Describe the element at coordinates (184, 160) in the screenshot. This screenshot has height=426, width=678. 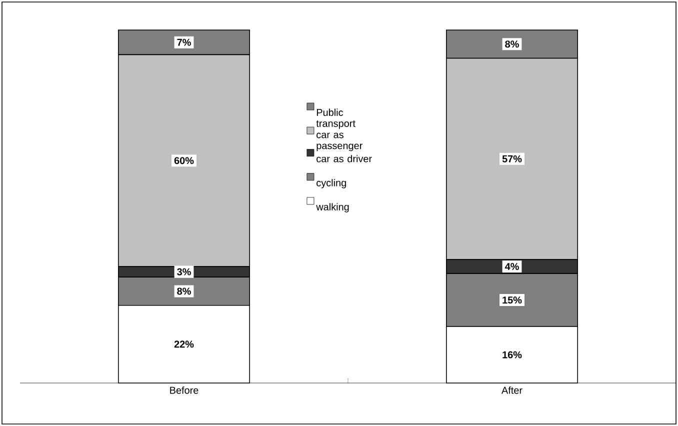
I see `data-label: 60%` at that location.